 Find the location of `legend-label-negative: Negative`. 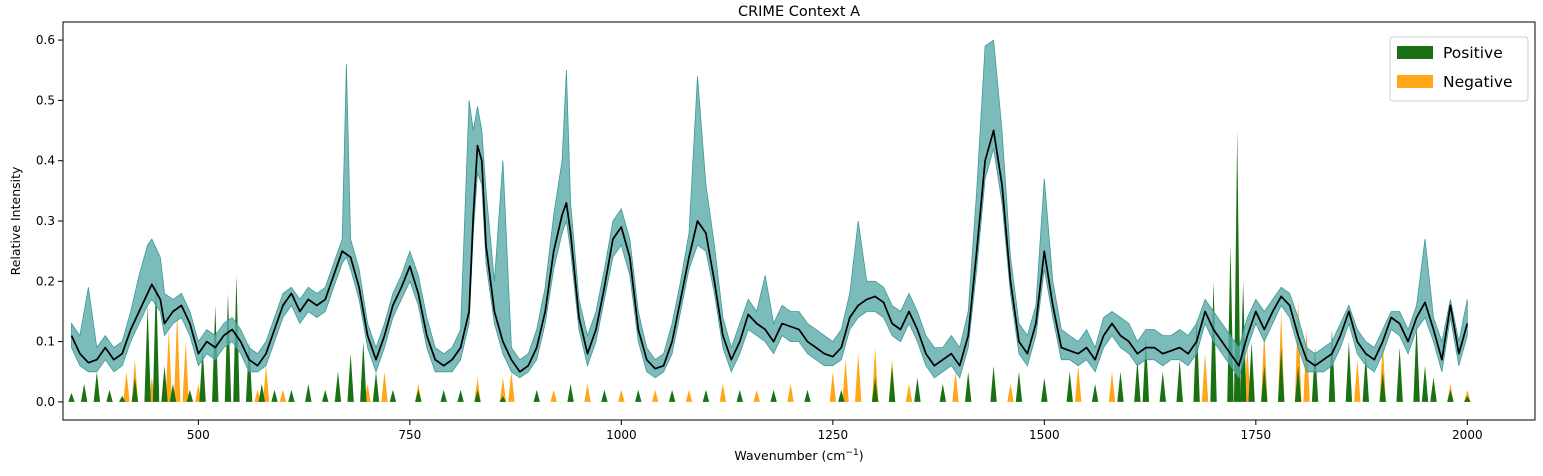

legend-label-negative: Negative is located at coordinates (1478, 82).